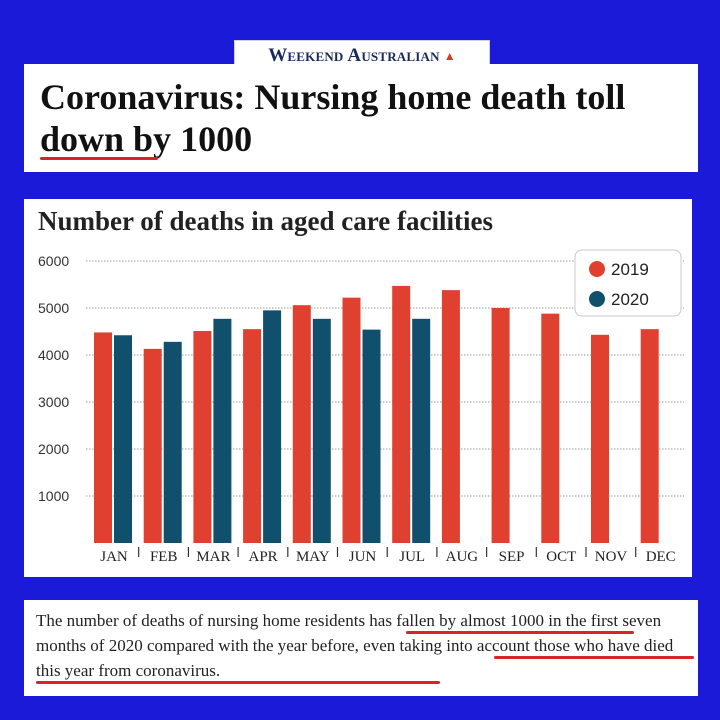 Image resolution: width=720 pixels, height=720 pixels. I want to click on legend-marker-2019, so click(597, 269).